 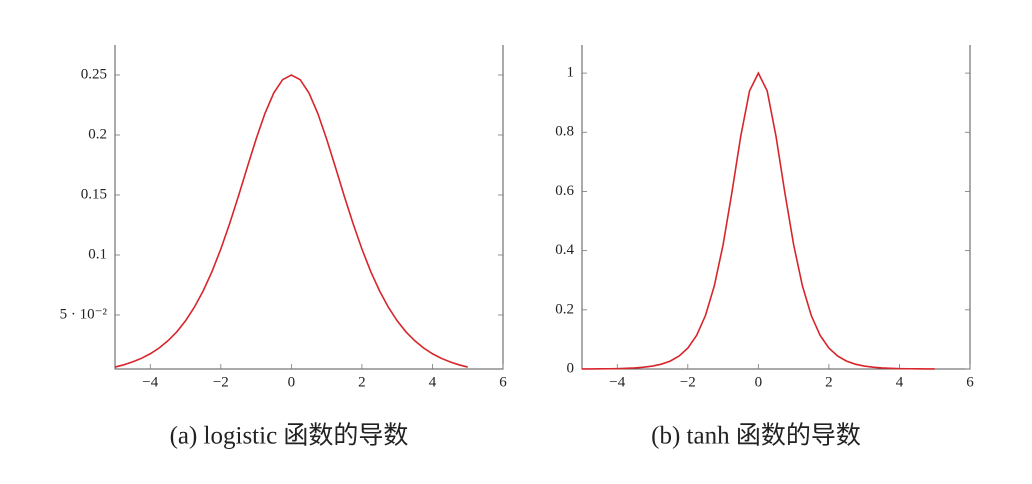 I want to click on y-tick-label: 0.1, so click(x=97, y=254).